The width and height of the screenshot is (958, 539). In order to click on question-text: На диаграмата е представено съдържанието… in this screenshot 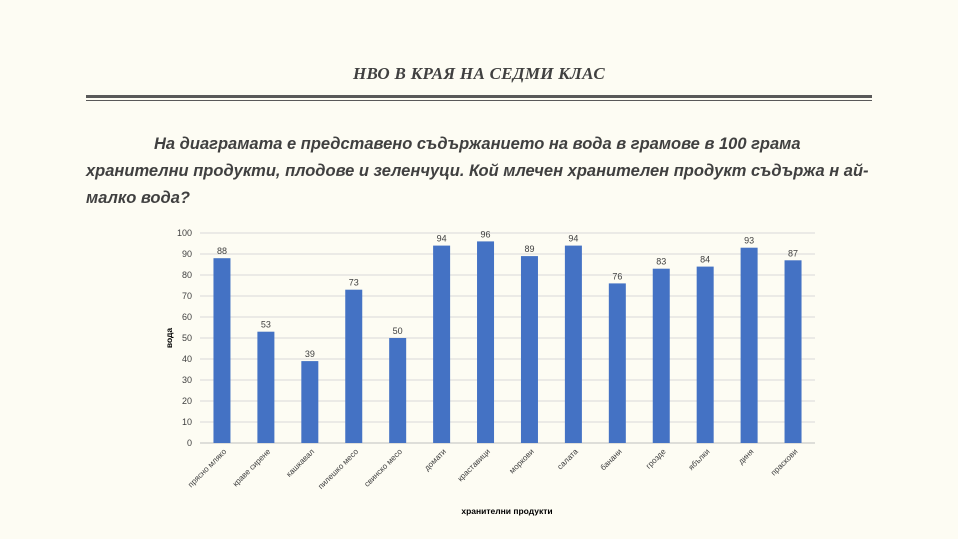, I will do `click(477, 171)`.